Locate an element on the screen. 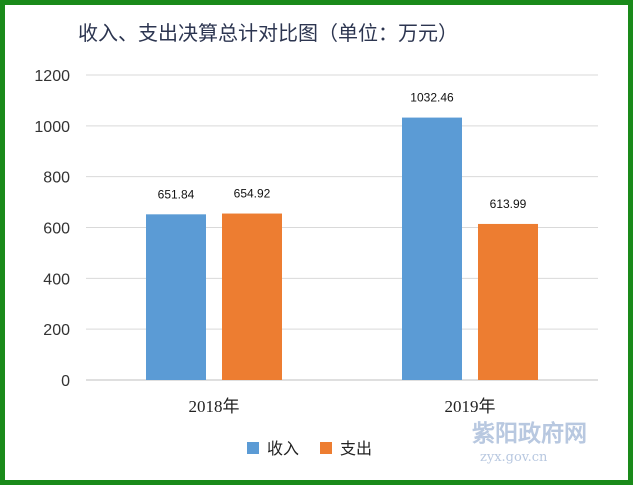 The width and height of the screenshot is (633, 485). data-labels: 651.84 654.92 1032.46 613.99 is located at coordinates (342, 151).